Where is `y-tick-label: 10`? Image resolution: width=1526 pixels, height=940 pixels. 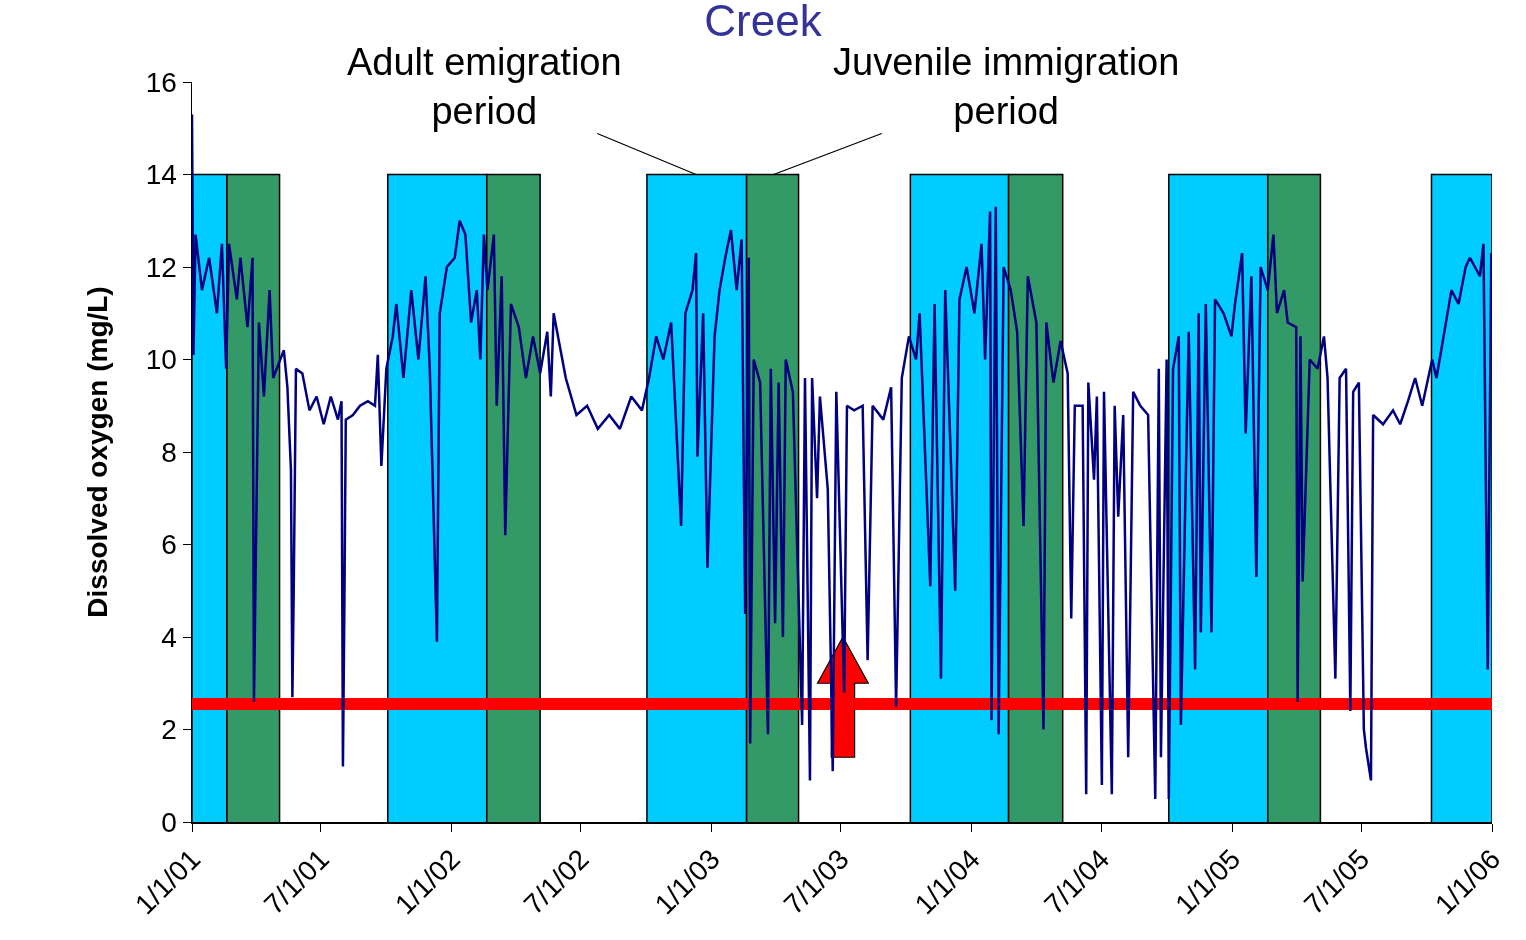
y-tick-label: 10 is located at coordinates (161, 360).